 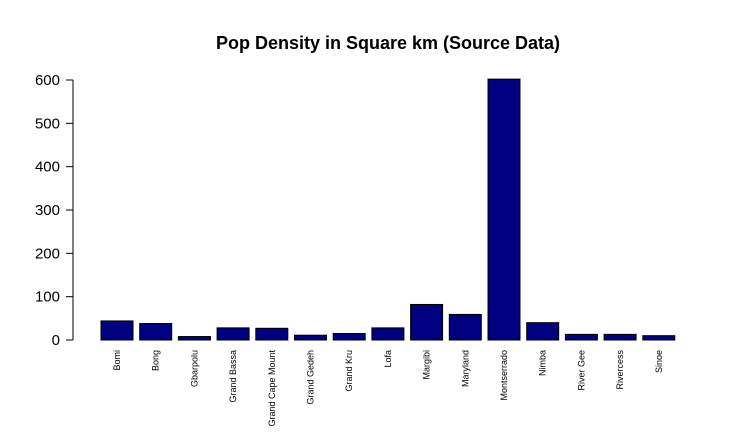 I want to click on y-axis: 0 100 200 300 400 500 600, so click(x=54, y=210).